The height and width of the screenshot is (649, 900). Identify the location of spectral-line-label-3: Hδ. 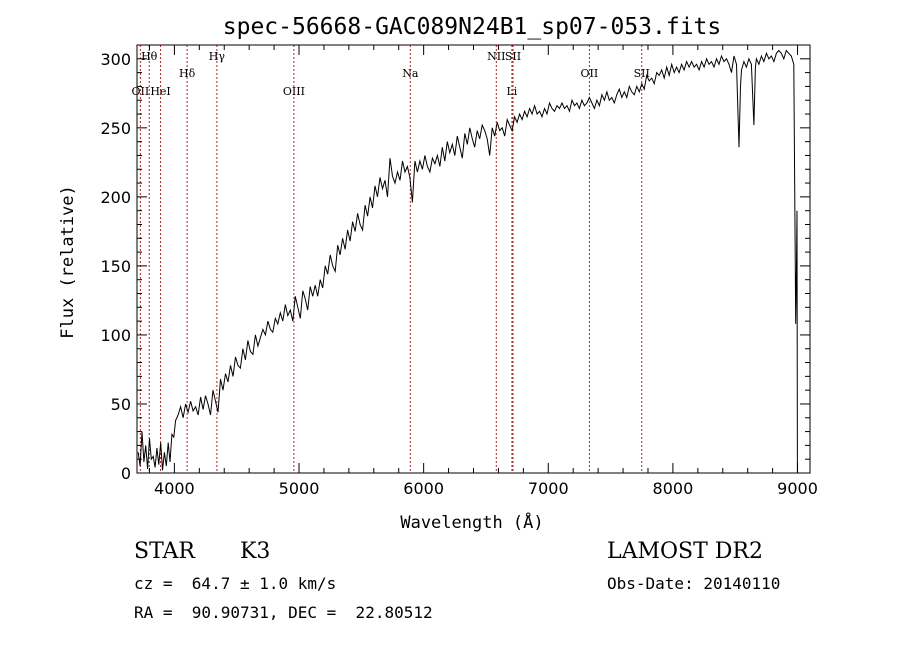
(187, 73).